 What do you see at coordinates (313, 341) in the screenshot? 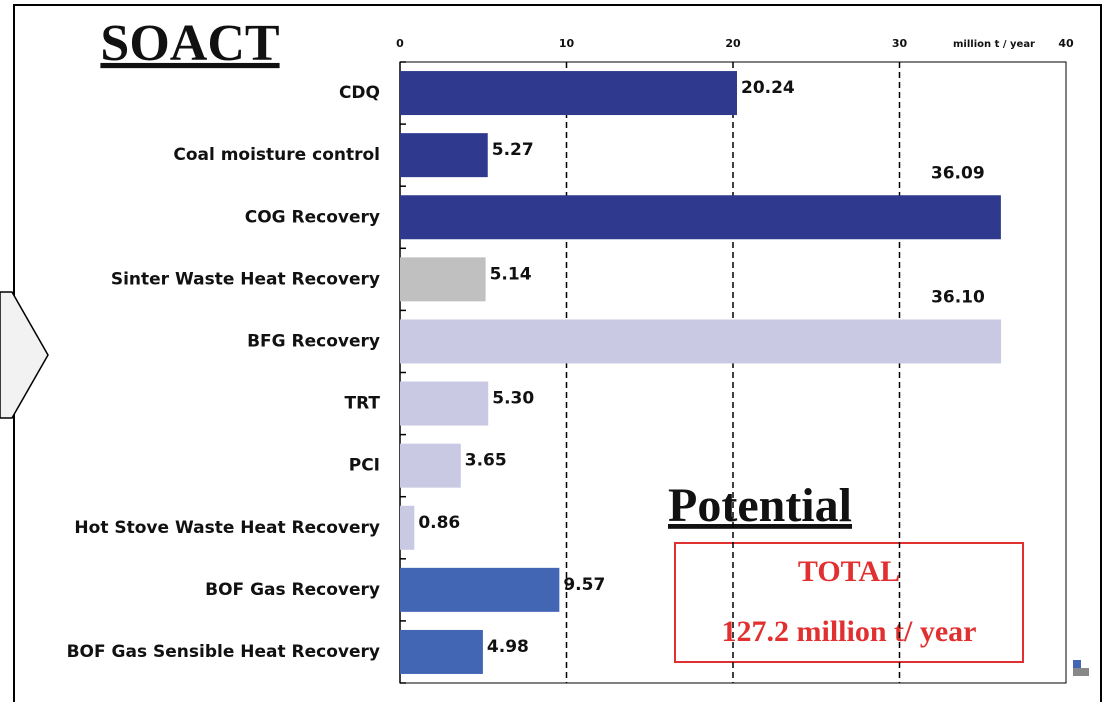
I see `y-tick-label: BFG Recovery` at bounding box center [313, 341].